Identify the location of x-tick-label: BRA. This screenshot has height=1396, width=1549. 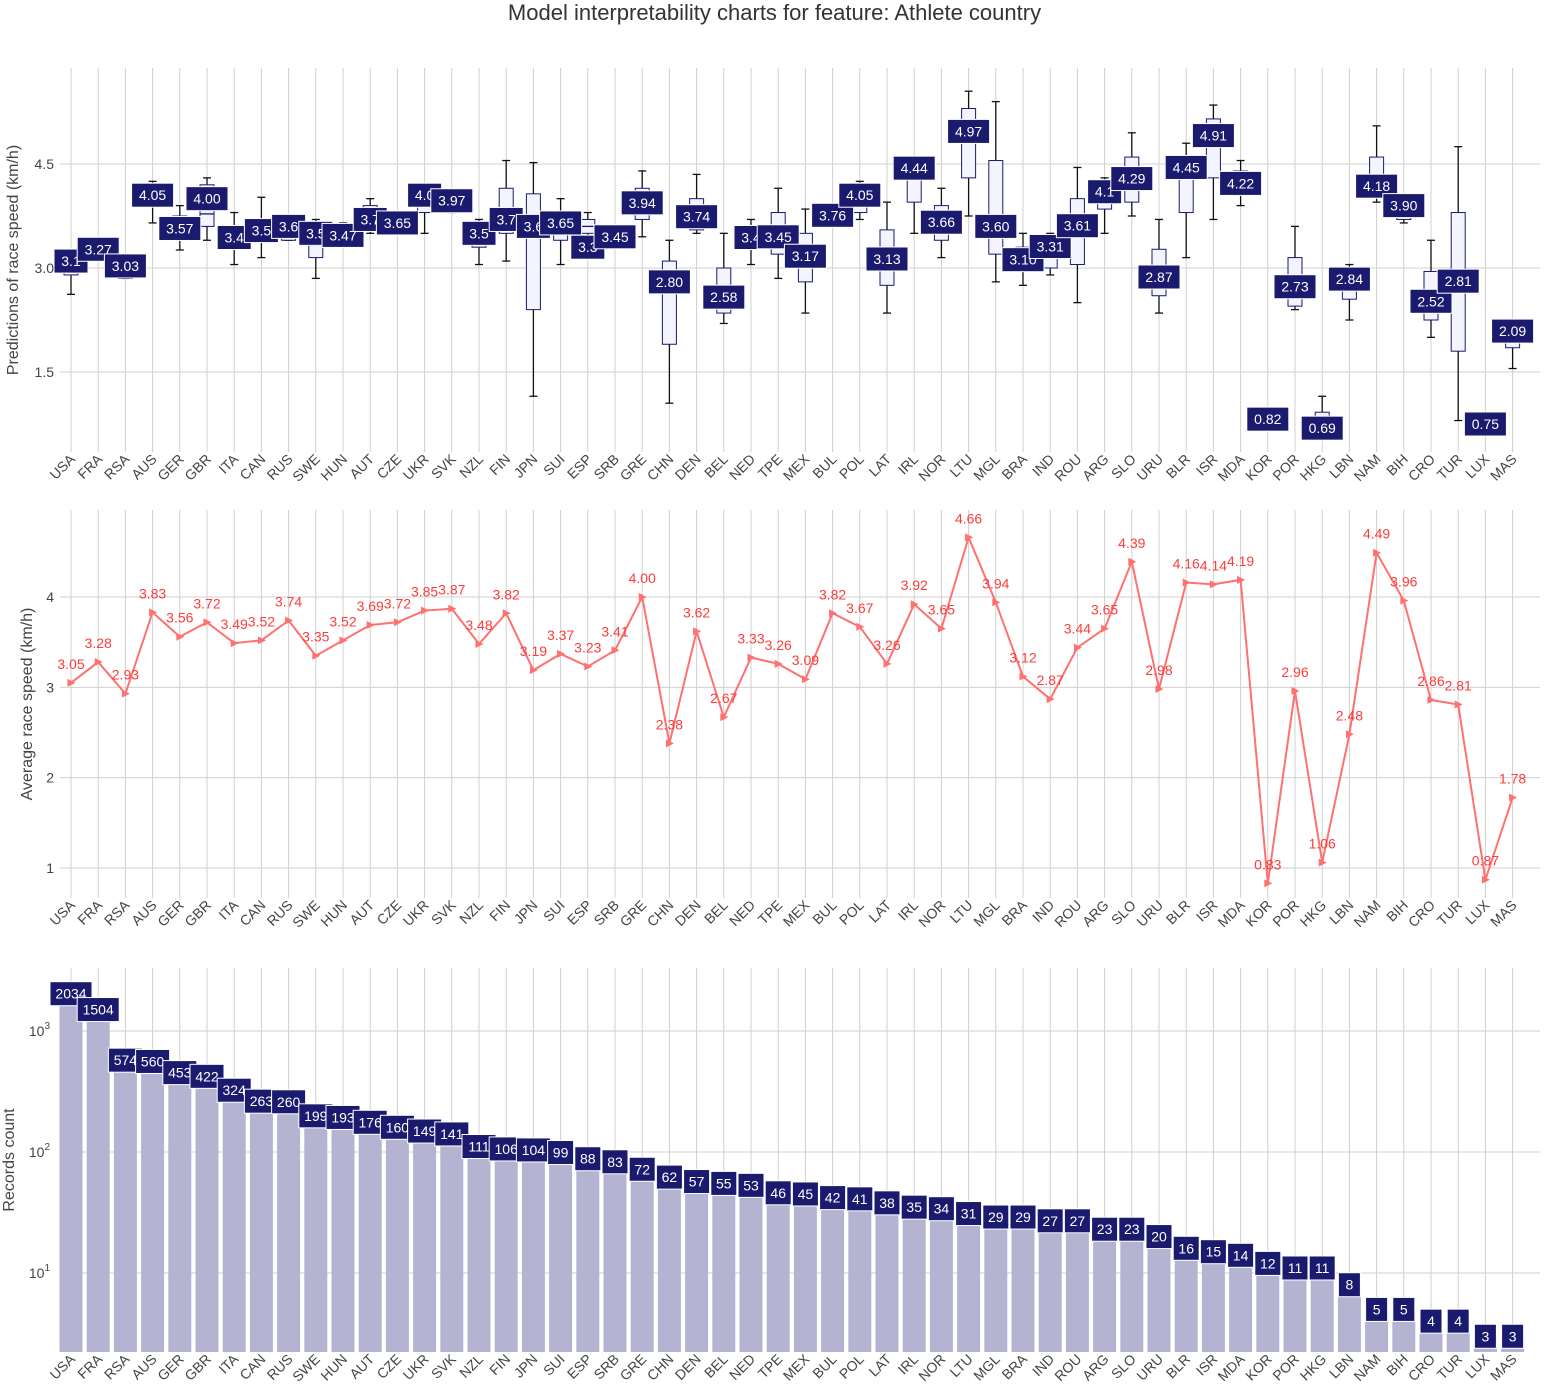
(1014, 1366).